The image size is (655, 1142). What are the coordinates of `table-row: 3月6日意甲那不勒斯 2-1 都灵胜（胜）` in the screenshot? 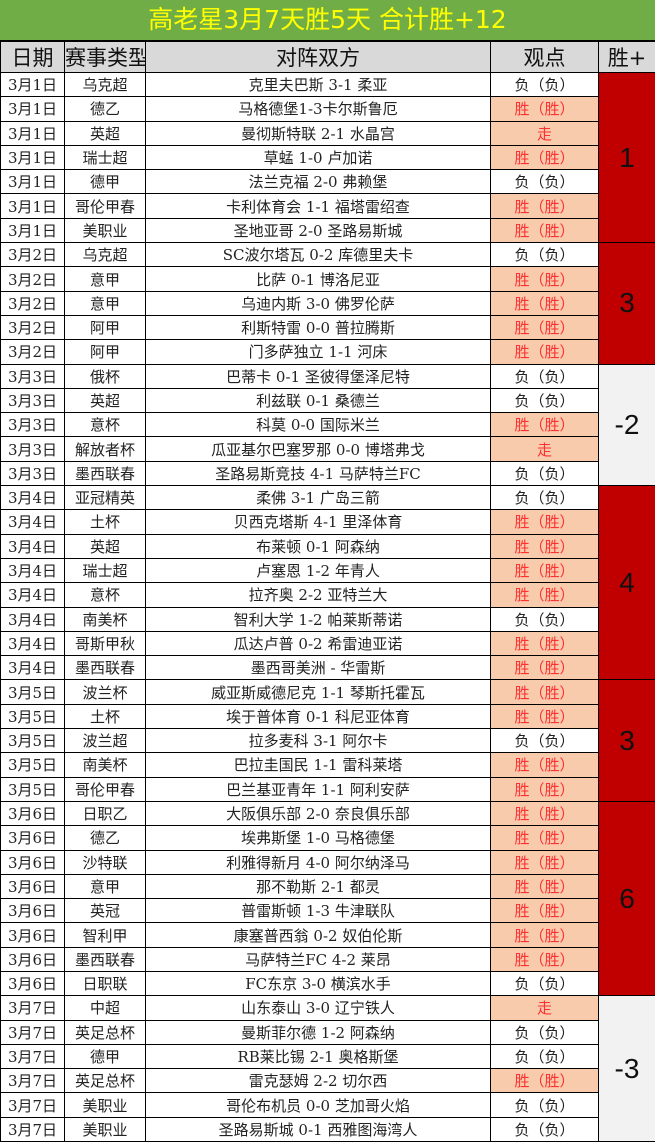 It's located at (328, 886).